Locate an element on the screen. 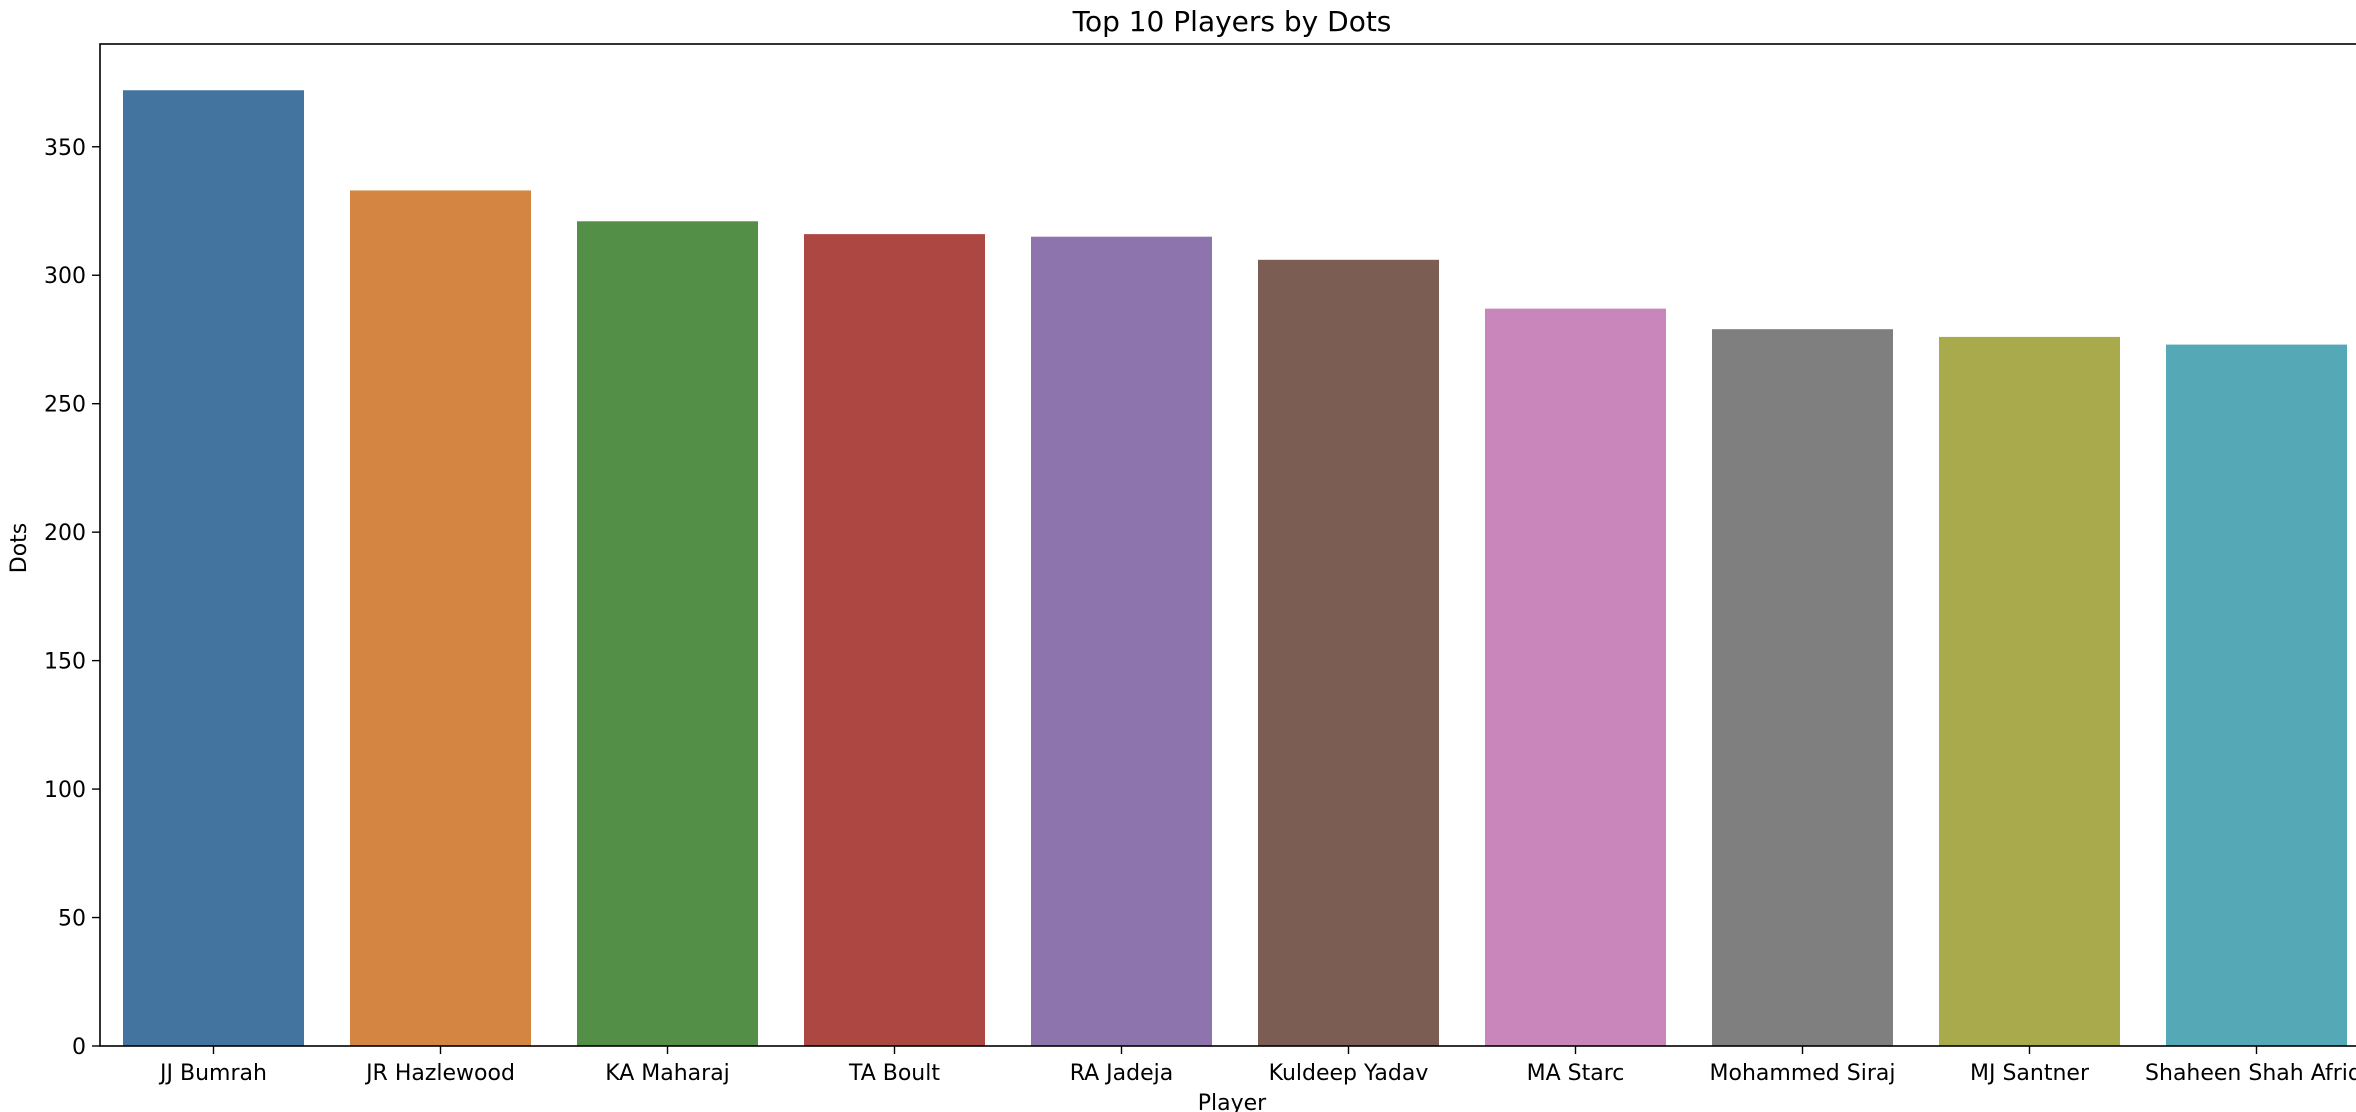 This screenshot has height=1112, width=2356. x-tick-label: JR Hazlewood is located at coordinates (439, 1073).